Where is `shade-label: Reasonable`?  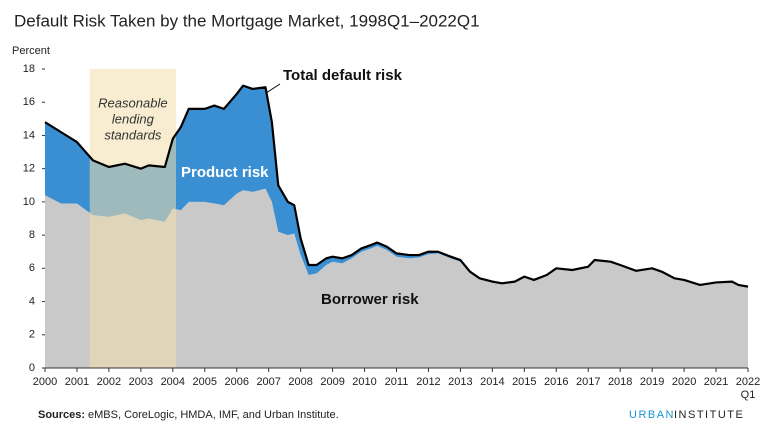 shade-label: Reasonable is located at coordinates (132, 102).